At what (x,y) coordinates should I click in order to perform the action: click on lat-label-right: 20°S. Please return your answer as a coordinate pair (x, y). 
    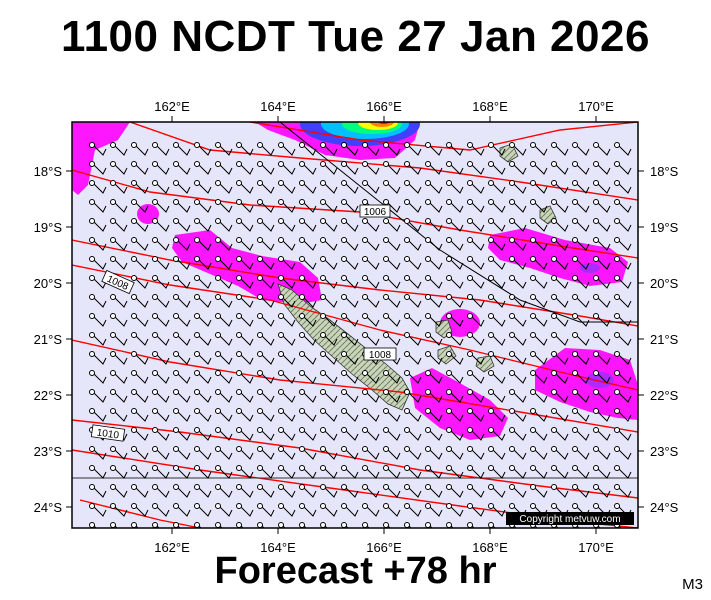
    Looking at the image, I should click on (664, 283).